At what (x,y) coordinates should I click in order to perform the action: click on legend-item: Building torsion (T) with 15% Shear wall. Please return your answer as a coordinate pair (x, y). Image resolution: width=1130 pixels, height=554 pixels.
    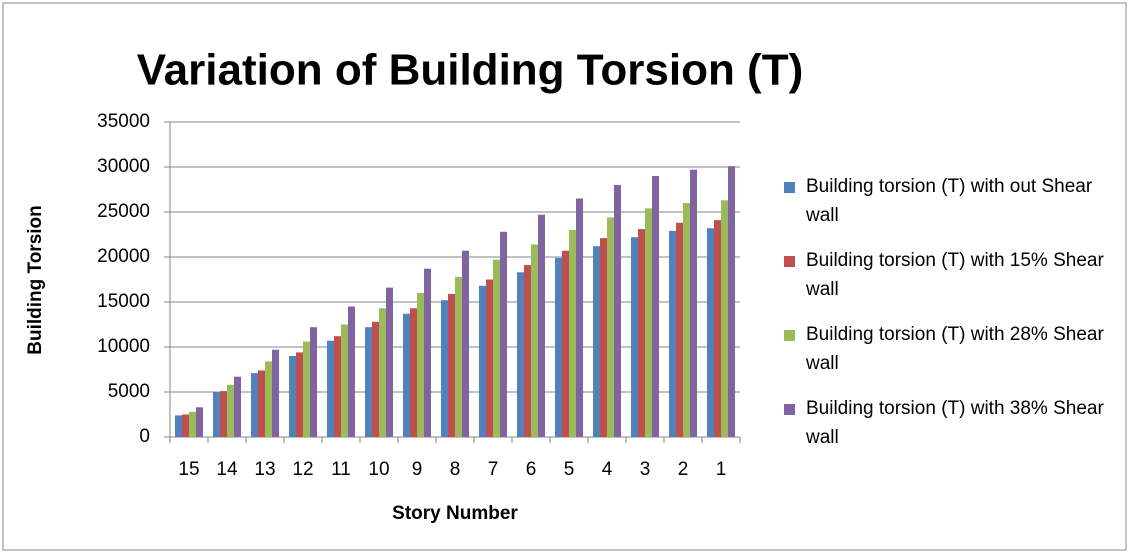
    Looking at the image, I should click on (952, 283).